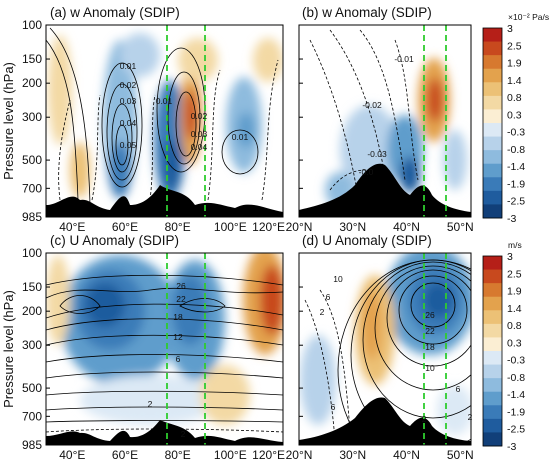 The height and width of the screenshot is (471, 550). Describe the element at coordinates (230, 455) in the screenshot. I see `x-tick-label: 100°E` at that location.